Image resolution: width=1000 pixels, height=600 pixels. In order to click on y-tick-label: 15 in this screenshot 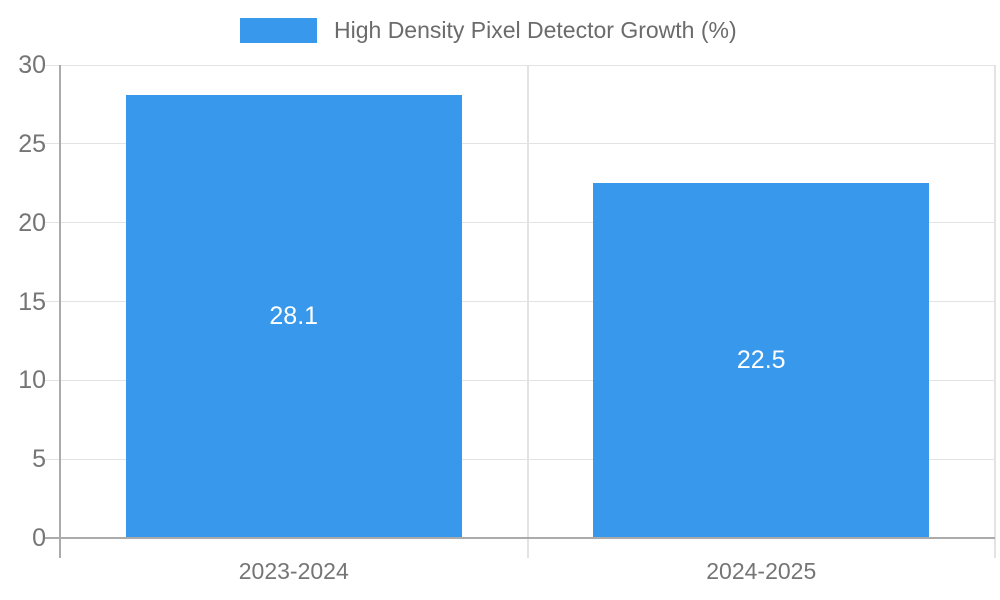, I will do `click(32, 301)`.